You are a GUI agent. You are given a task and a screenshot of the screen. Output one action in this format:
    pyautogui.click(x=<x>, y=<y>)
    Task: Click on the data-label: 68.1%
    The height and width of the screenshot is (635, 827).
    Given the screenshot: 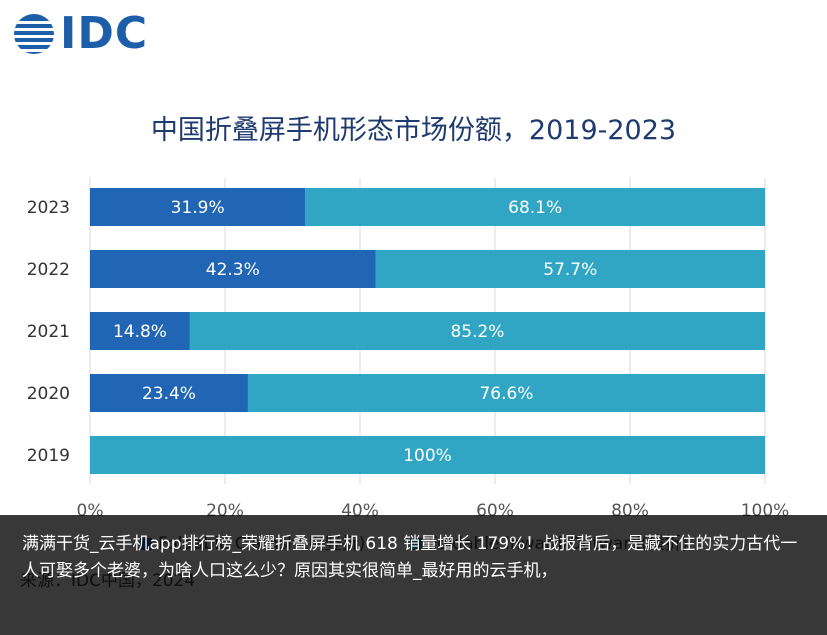 What is the action you would take?
    pyautogui.click(x=535, y=208)
    